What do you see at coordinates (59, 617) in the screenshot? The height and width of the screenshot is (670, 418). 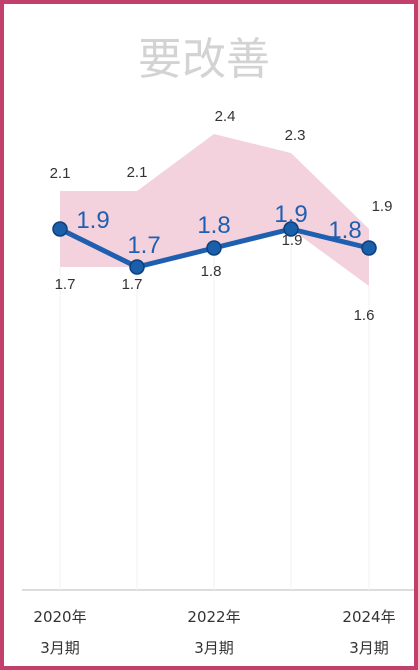 I see `x-tick-label-year: 2020年` at bounding box center [59, 617].